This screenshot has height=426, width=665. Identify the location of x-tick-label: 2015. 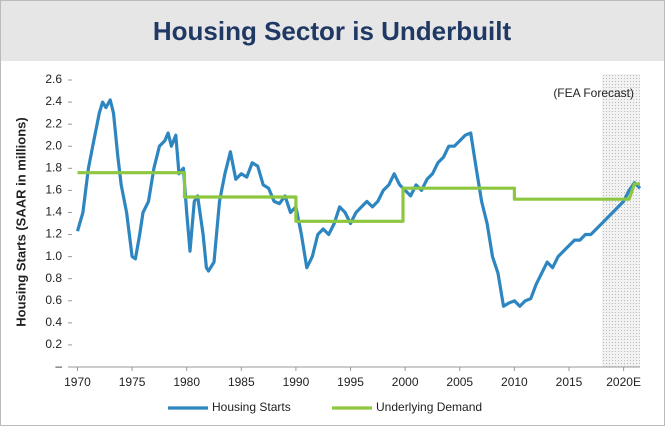
(569, 382).